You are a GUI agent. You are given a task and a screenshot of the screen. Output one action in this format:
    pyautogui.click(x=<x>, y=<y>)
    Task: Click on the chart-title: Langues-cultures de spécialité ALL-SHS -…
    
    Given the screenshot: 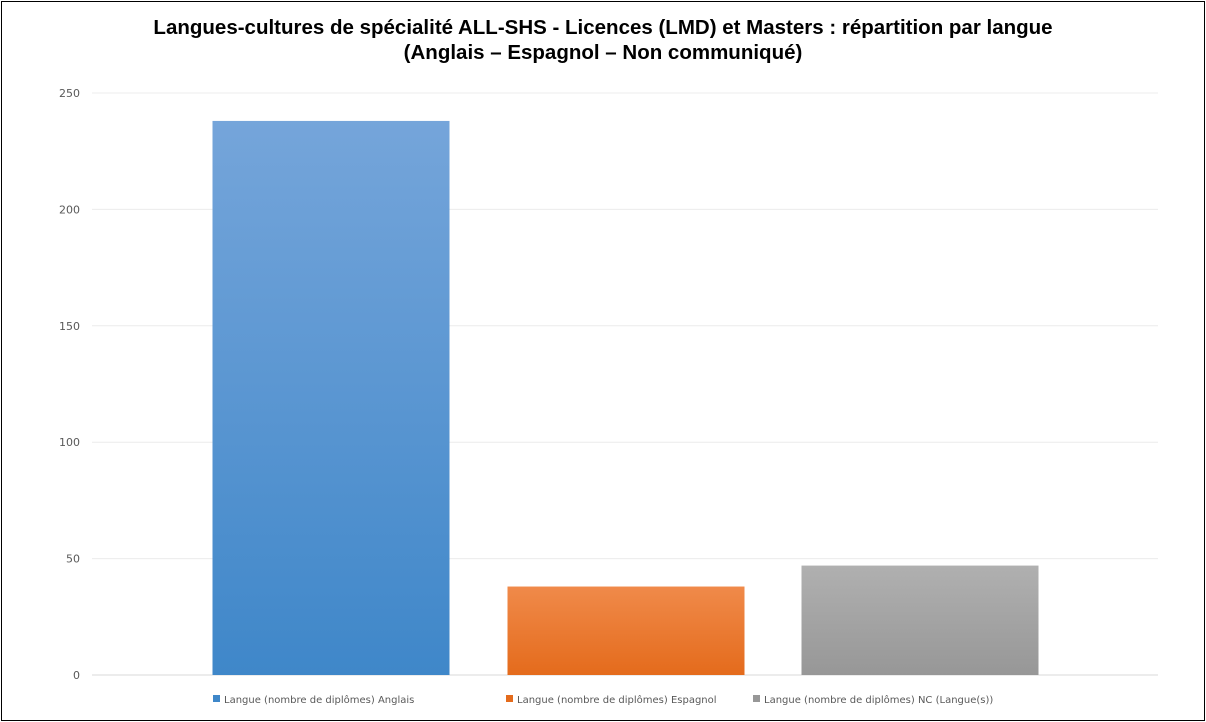 What is the action you would take?
    pyautogui.click(x=603, y=27)
    